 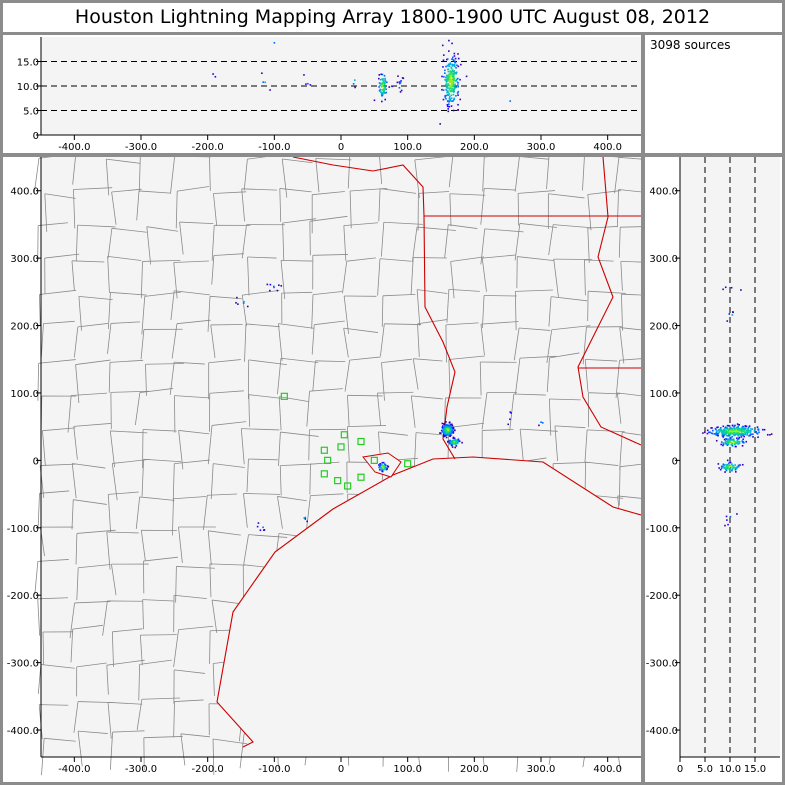 I want to click on x-tick-label: 300.0, so click(x=541, y=769).